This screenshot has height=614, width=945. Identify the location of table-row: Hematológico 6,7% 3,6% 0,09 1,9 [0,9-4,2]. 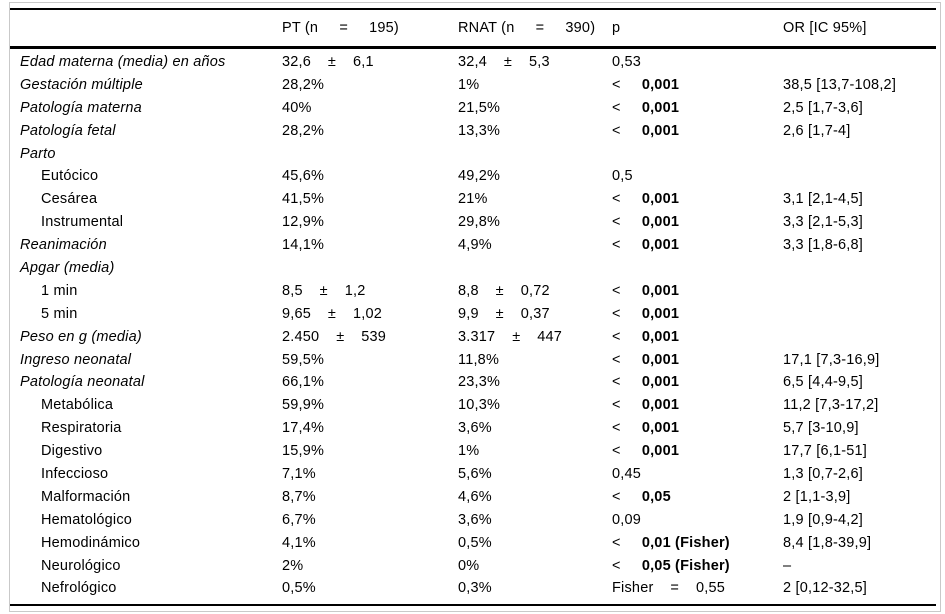
(473, 520).